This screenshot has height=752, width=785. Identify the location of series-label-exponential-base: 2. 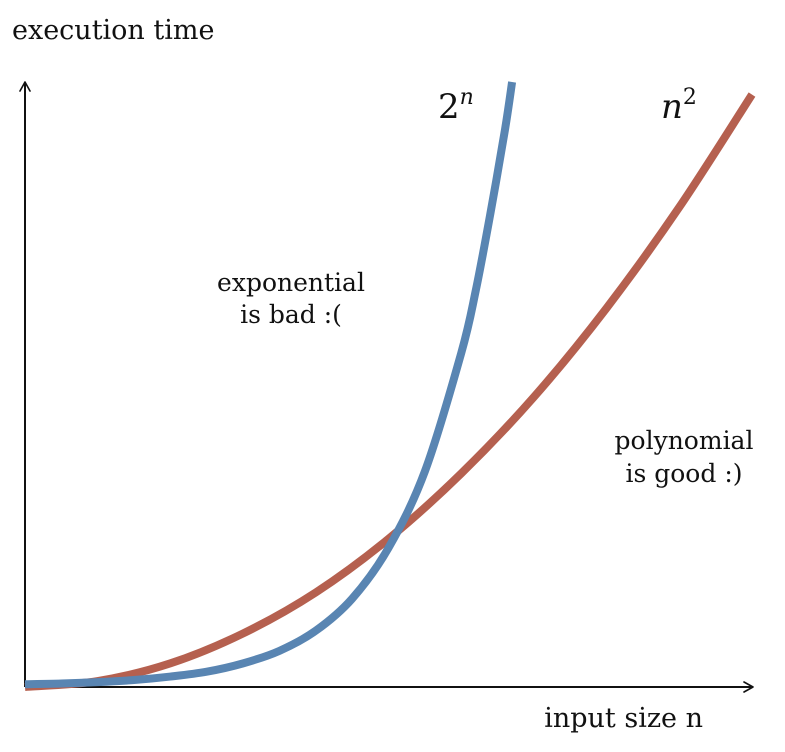
(449, 107).